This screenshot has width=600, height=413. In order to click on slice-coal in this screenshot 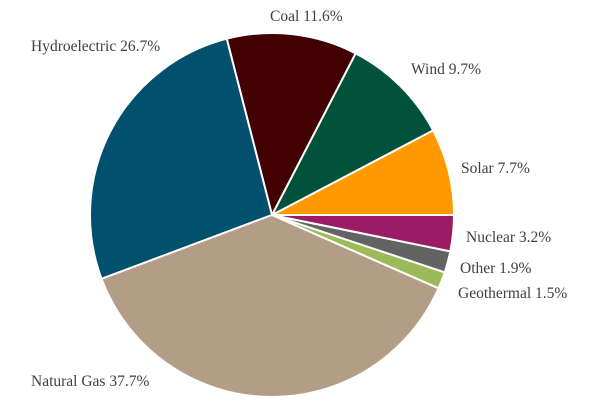, I will do `click(291, 125)`.